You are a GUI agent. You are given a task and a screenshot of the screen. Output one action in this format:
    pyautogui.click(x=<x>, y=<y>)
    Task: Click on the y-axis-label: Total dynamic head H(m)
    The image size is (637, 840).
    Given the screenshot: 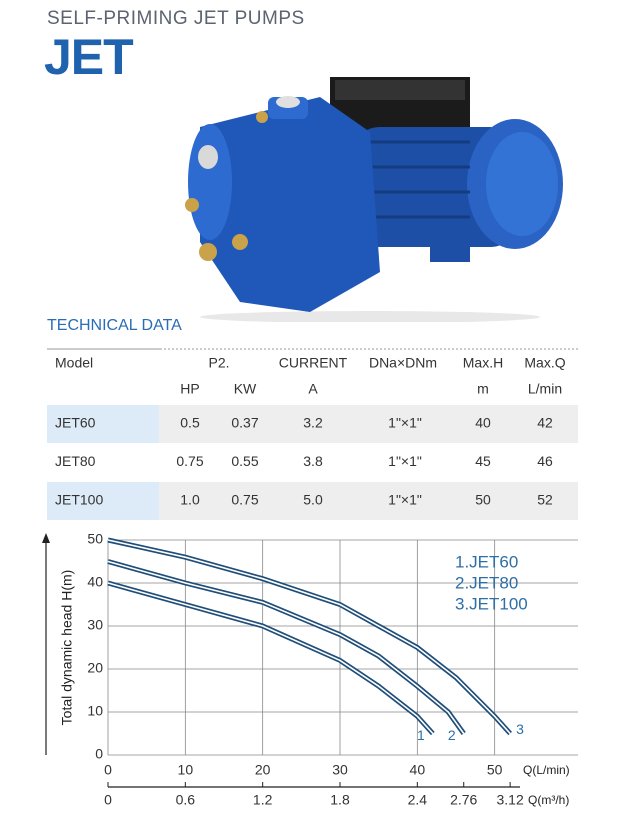 What is the action you would take?
    pyautogui.click(x=67, y=648)
    